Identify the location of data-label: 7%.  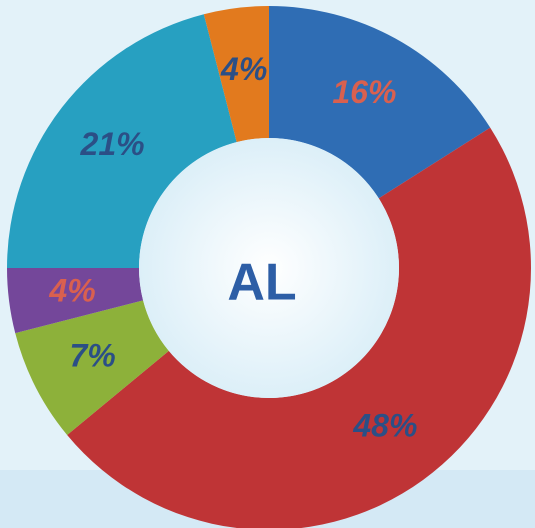
(92, 355).